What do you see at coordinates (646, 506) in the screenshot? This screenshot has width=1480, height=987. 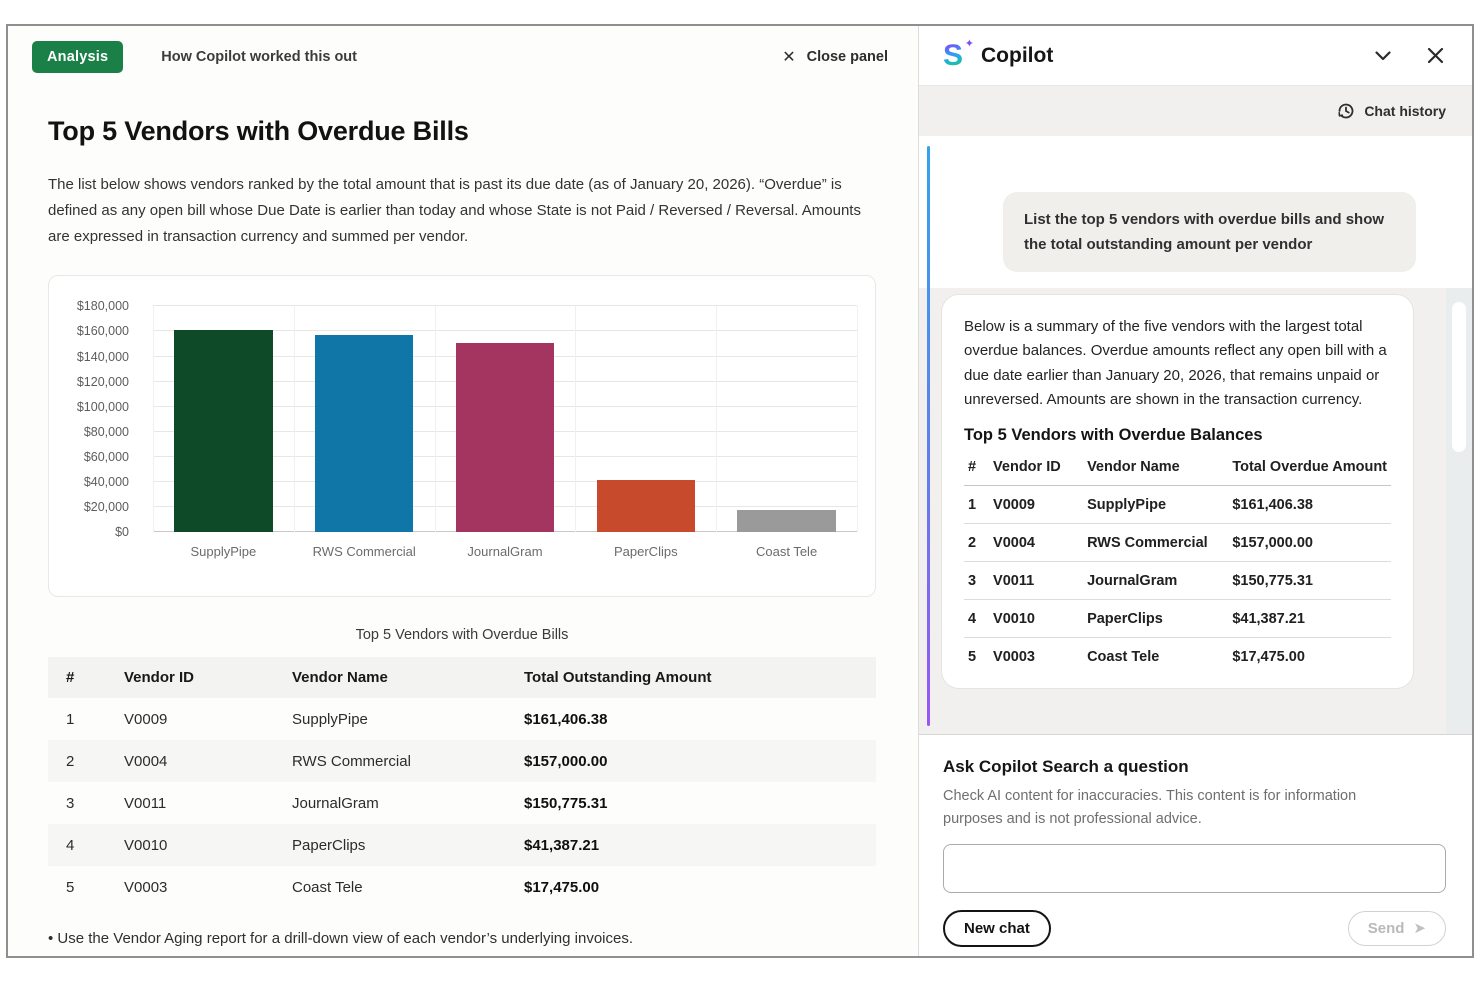 I see `bar-paperclips` at bounding box center [646, 506].